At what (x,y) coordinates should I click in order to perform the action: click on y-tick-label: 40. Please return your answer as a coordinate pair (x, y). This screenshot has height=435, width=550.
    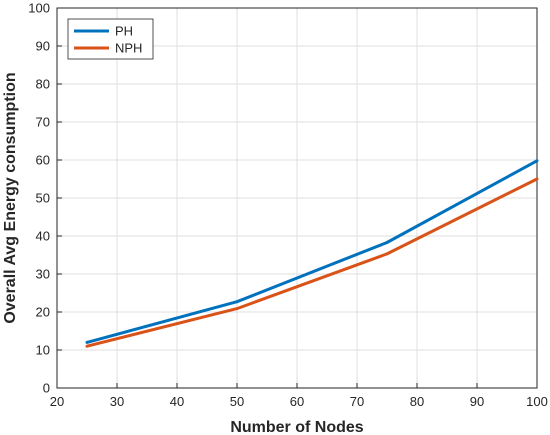
    Looking at the image, I should click on (43, 236).